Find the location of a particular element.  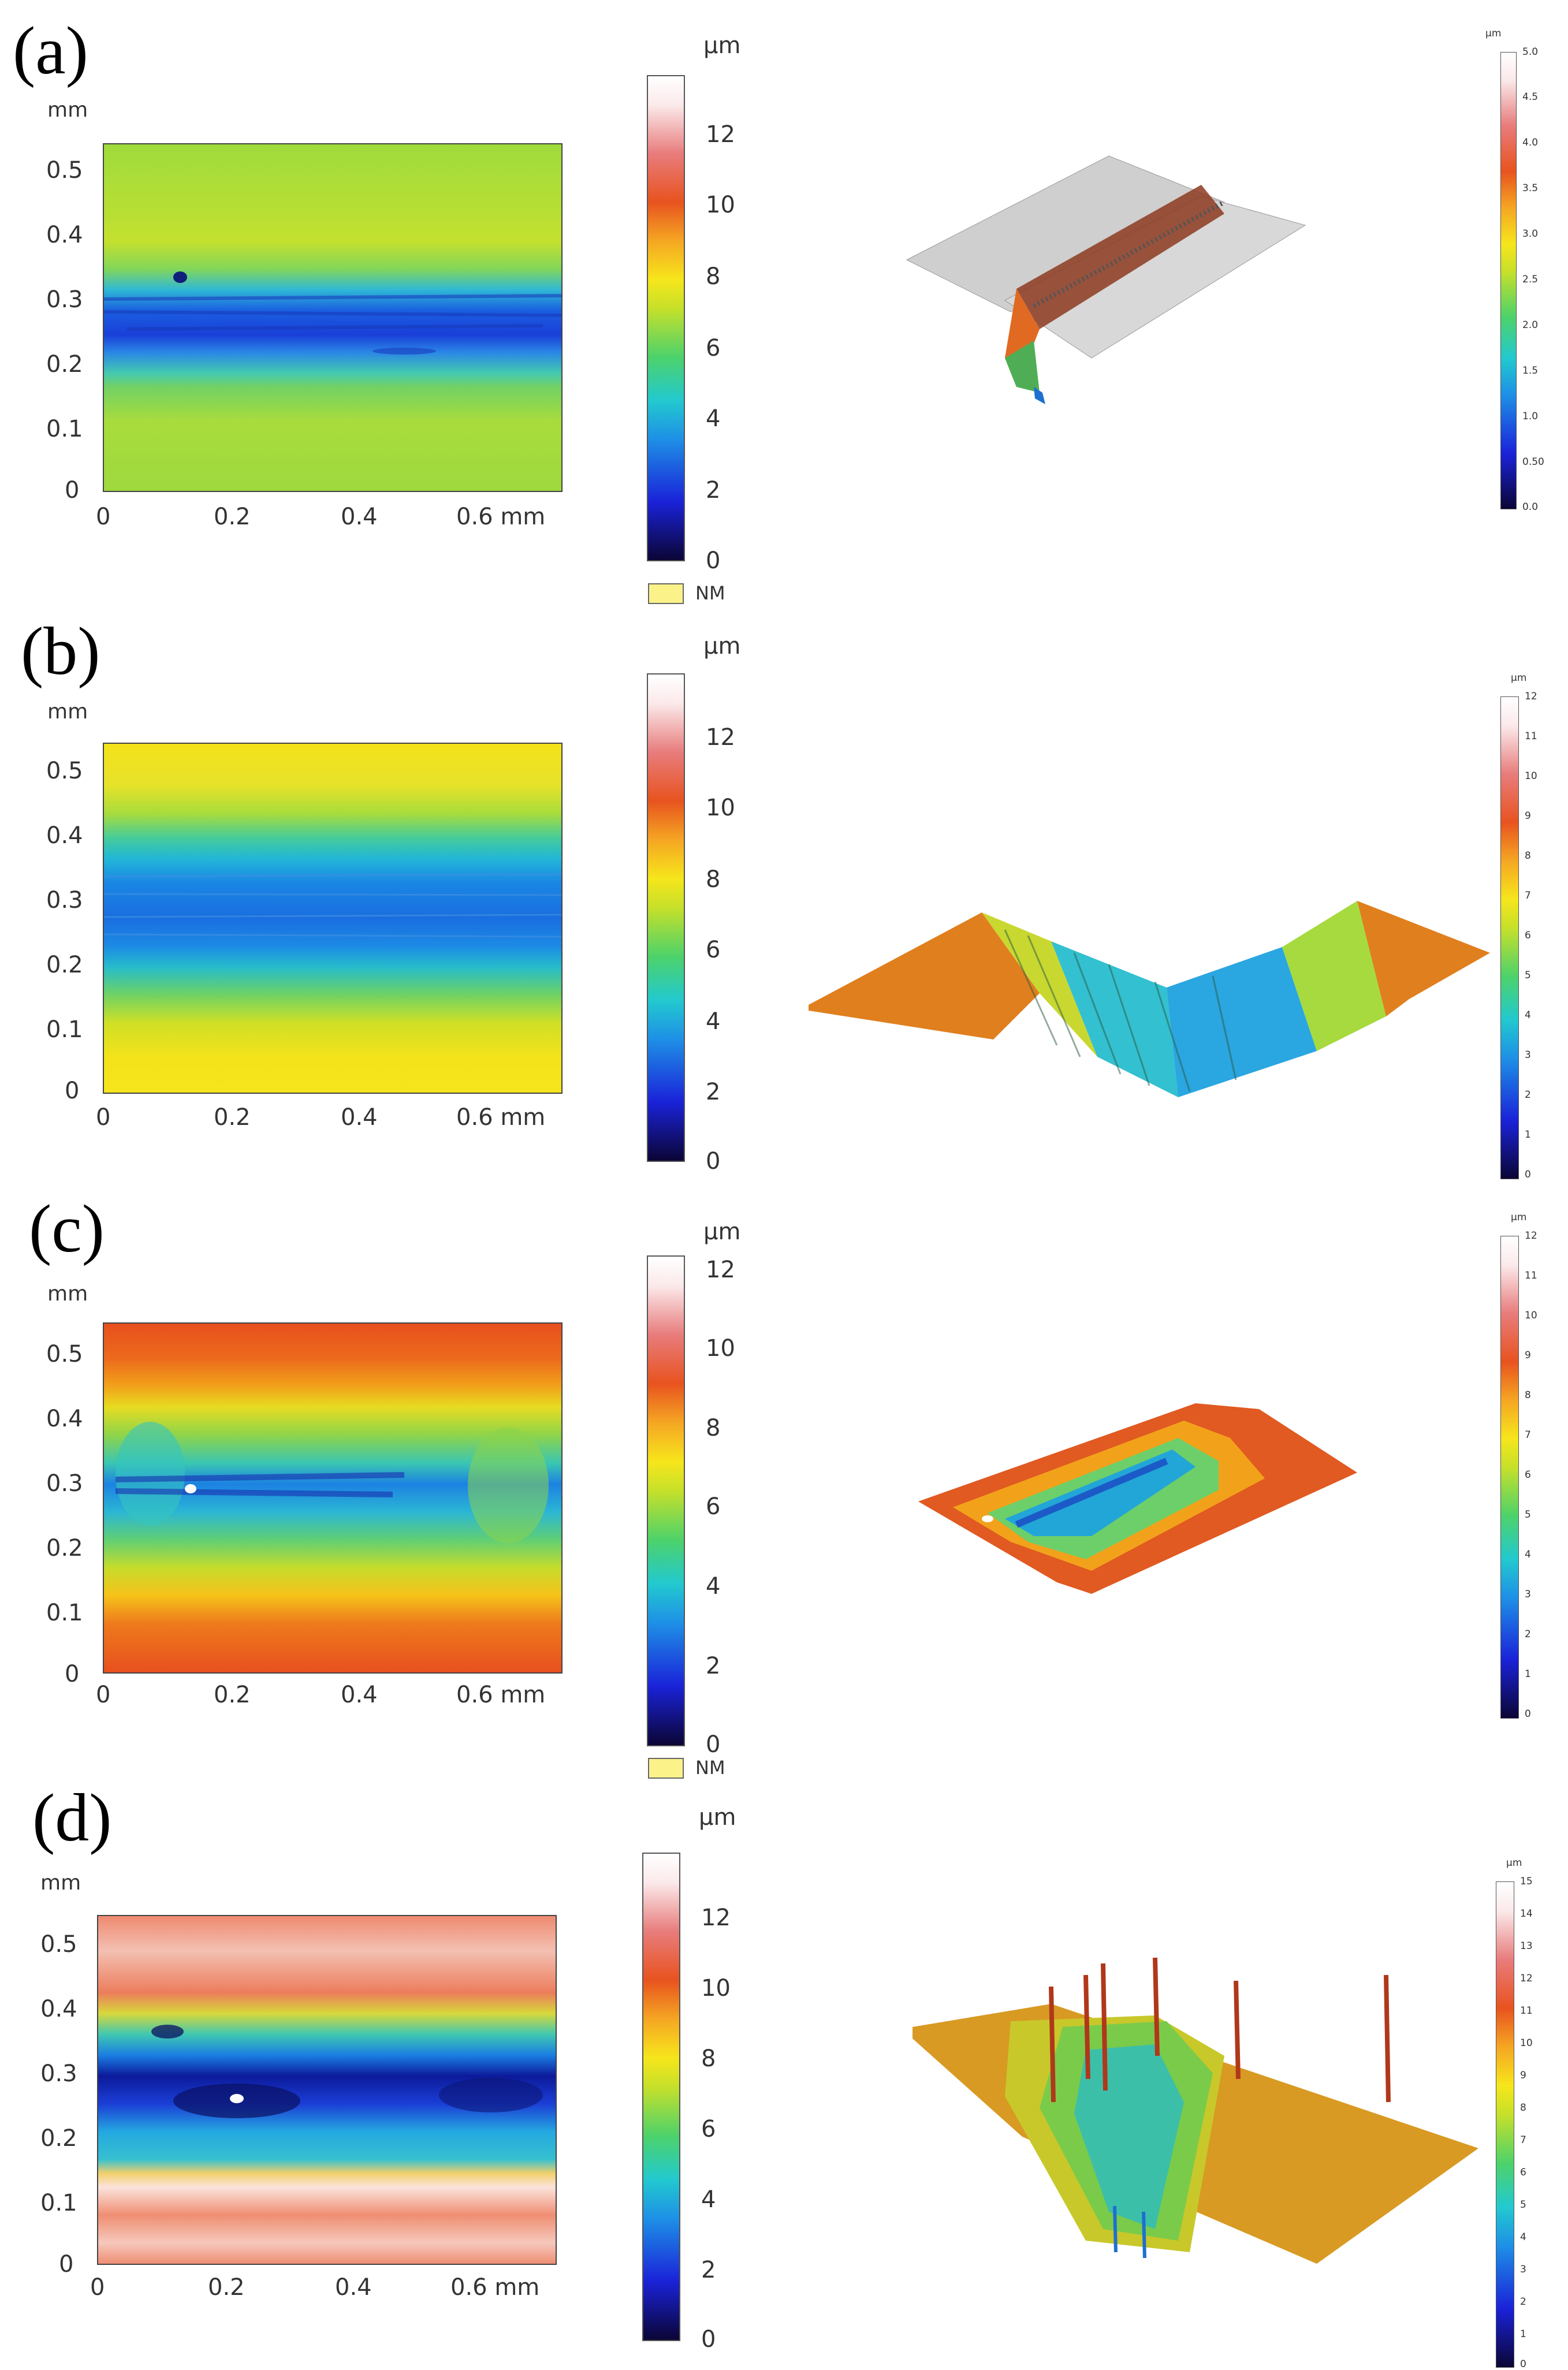

panel-label: (a) is located at coordinates (50, 50).